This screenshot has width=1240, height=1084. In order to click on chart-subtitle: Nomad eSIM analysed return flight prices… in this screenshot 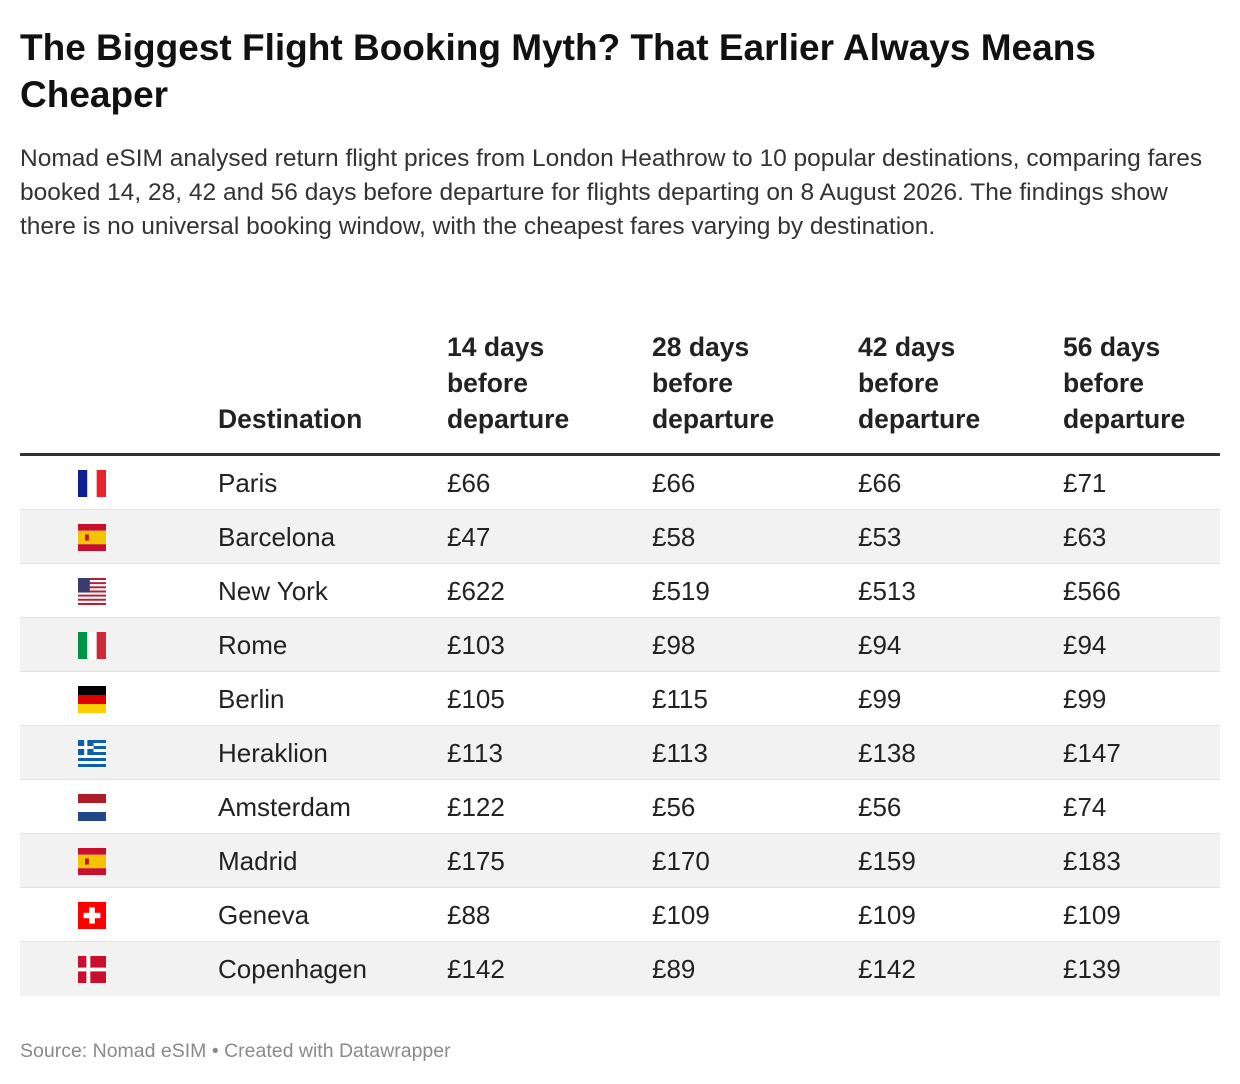, I will do `click(611, 192)`.